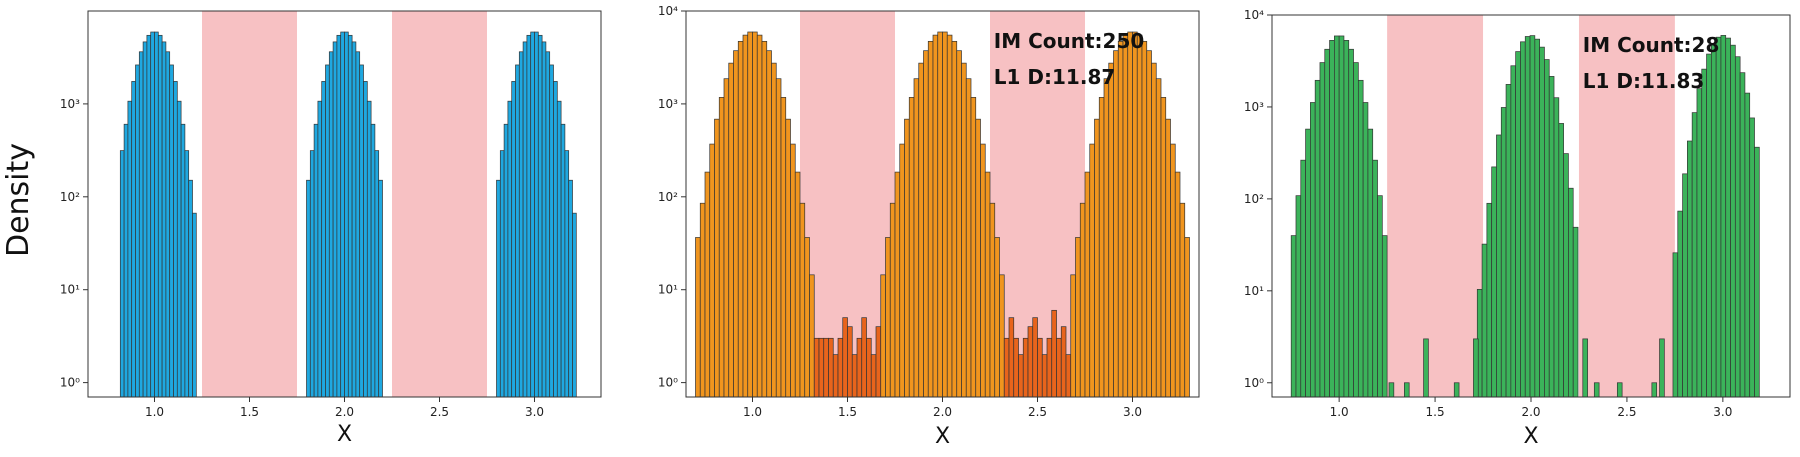  Describe the element at coordinates (70, 197) in the screenshot. I see `y-tick-label: 10²` at that location.